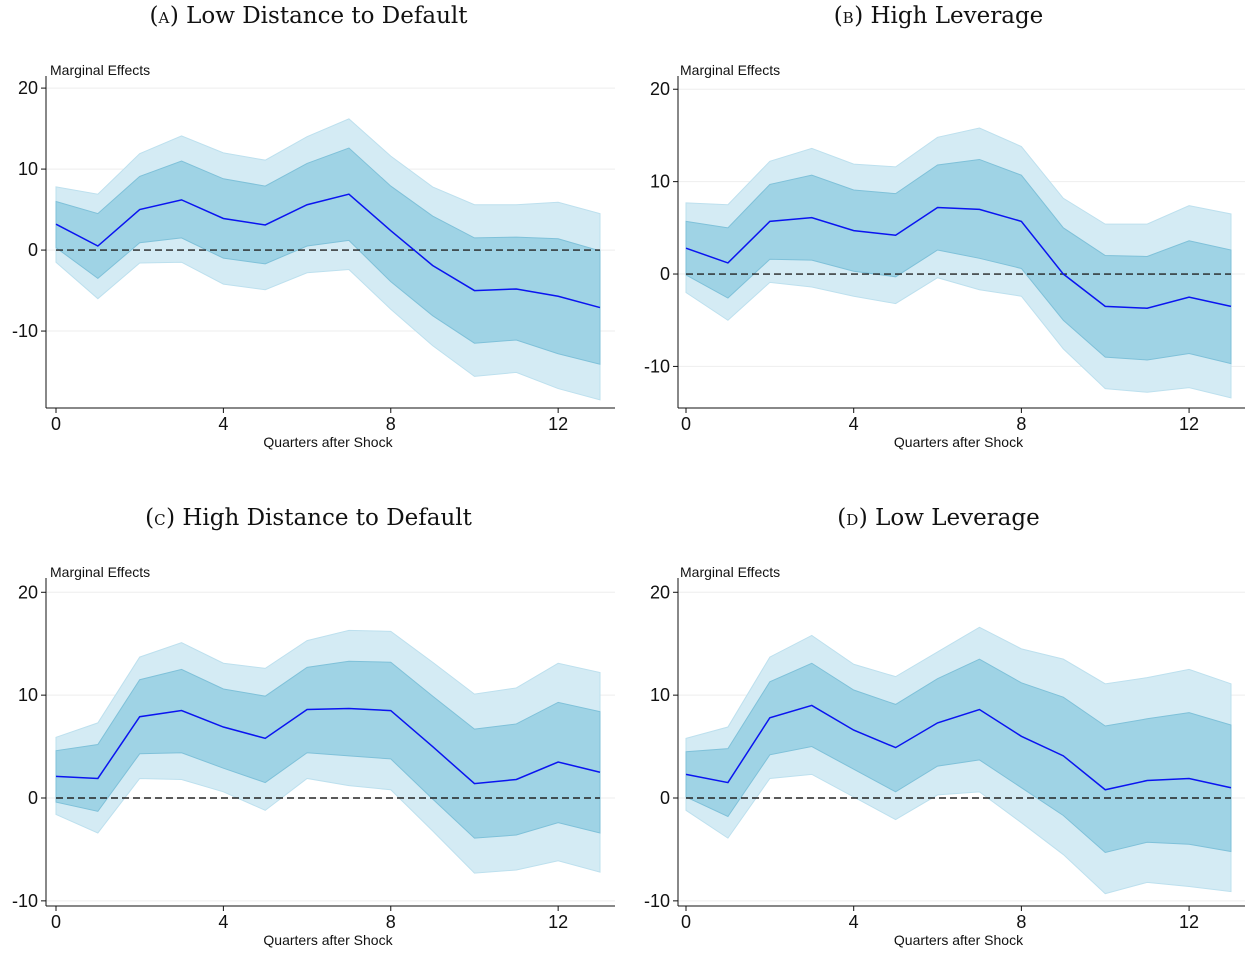  Describe the element at coordinates (327, 518) in the screenshot. I see `panel-title-text: High Distance to Default` at that location.